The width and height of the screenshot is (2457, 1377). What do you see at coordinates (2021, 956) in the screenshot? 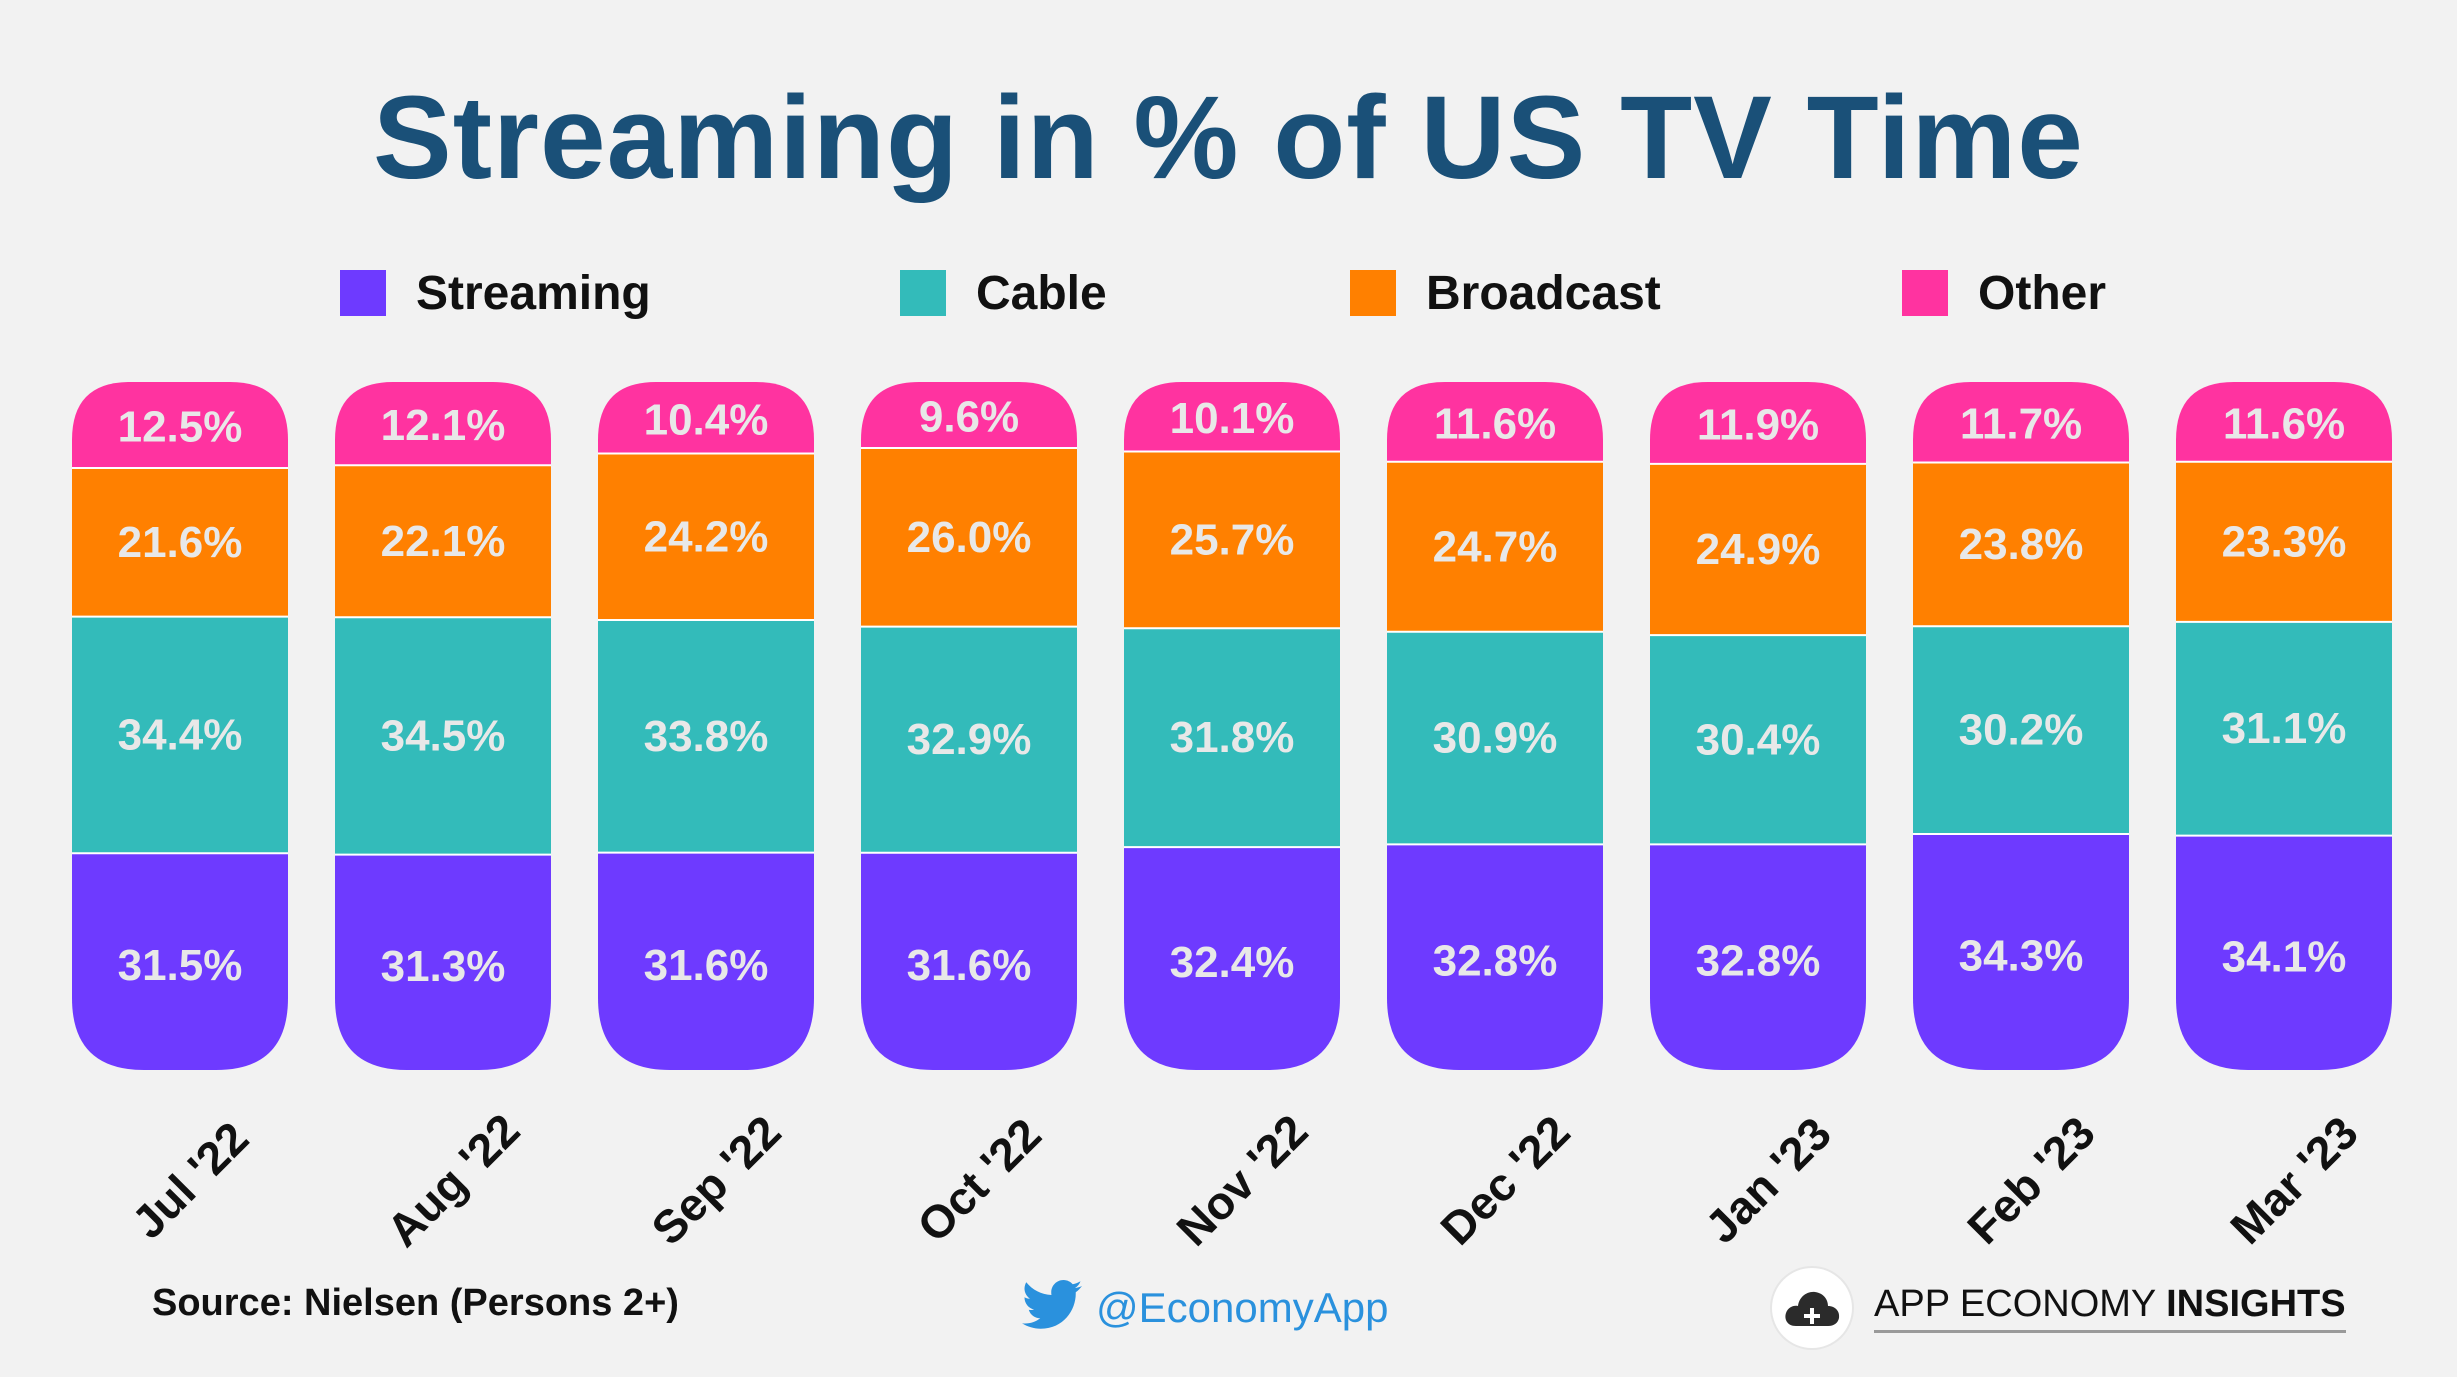
I see `data-label: 34.3%` at bounding box center [2021, 956].